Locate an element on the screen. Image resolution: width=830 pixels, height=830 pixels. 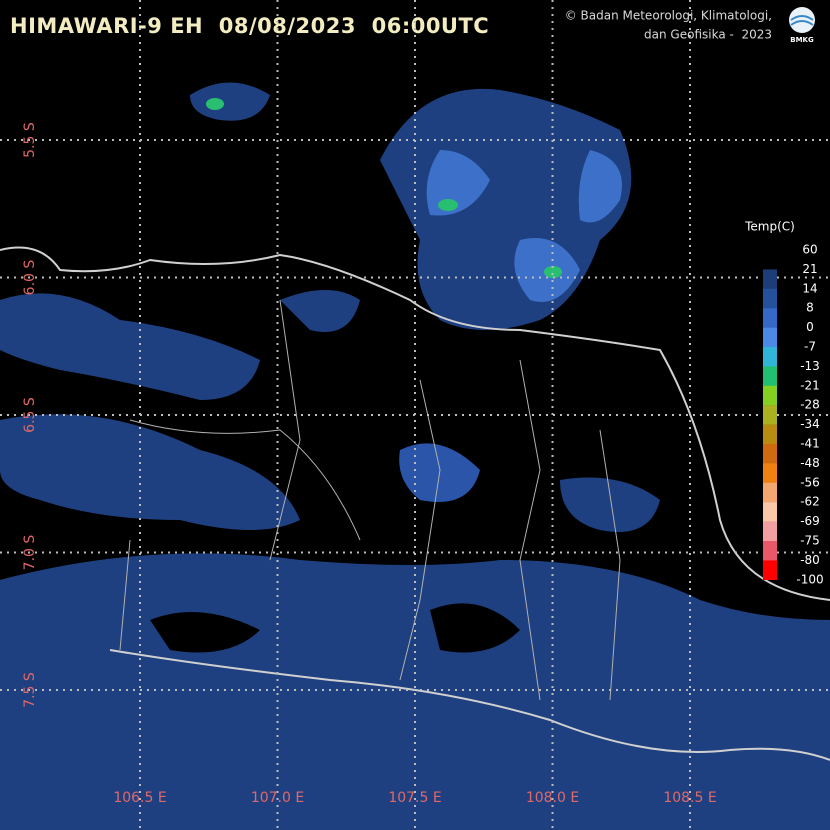
legend-title: Temp(C) is located at coordinates (769, 227).